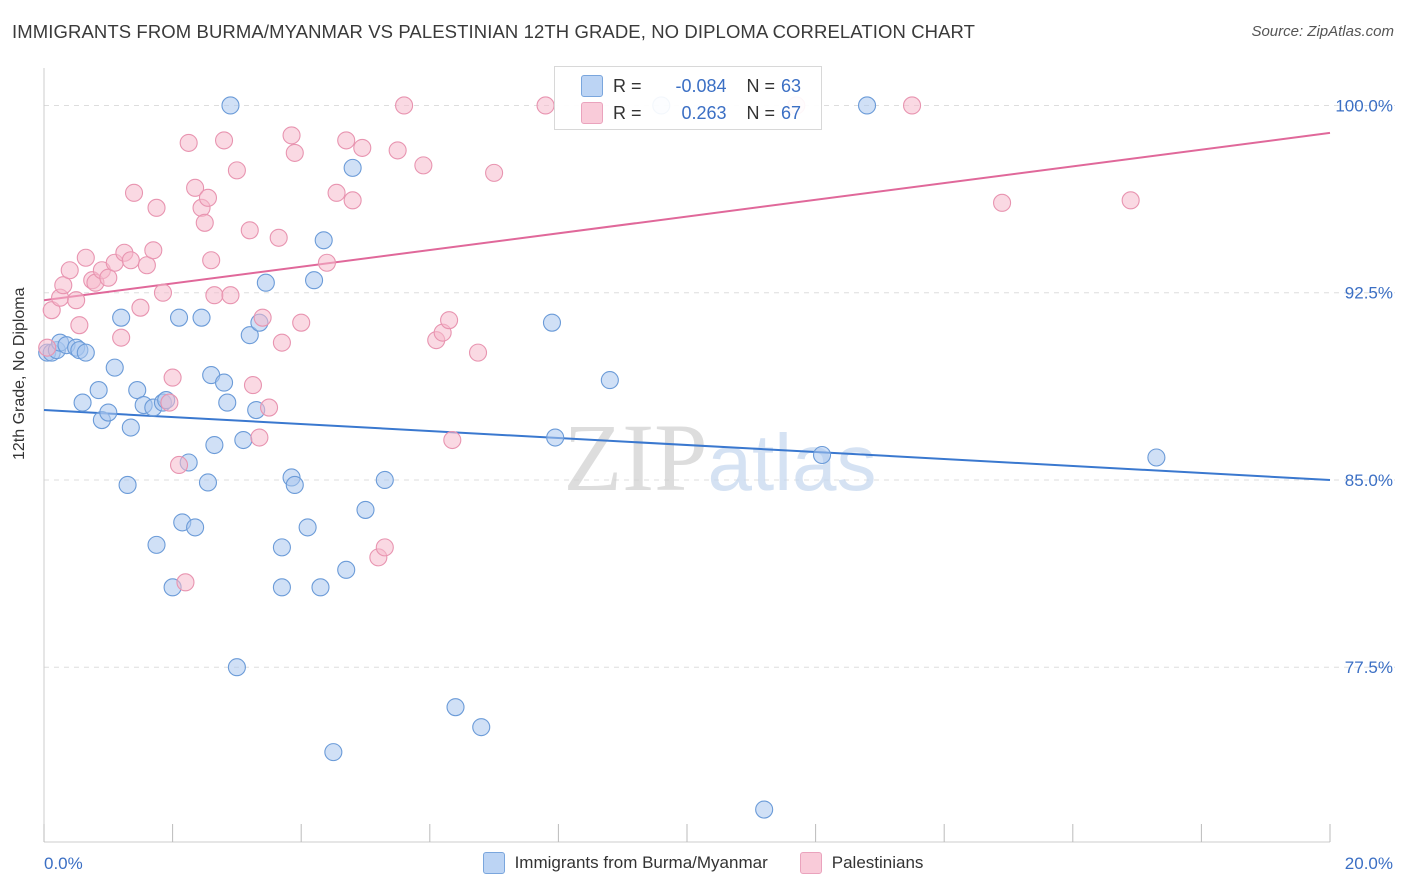  I want to click on y-tick-label: 100.0%, so click(1364, 105).